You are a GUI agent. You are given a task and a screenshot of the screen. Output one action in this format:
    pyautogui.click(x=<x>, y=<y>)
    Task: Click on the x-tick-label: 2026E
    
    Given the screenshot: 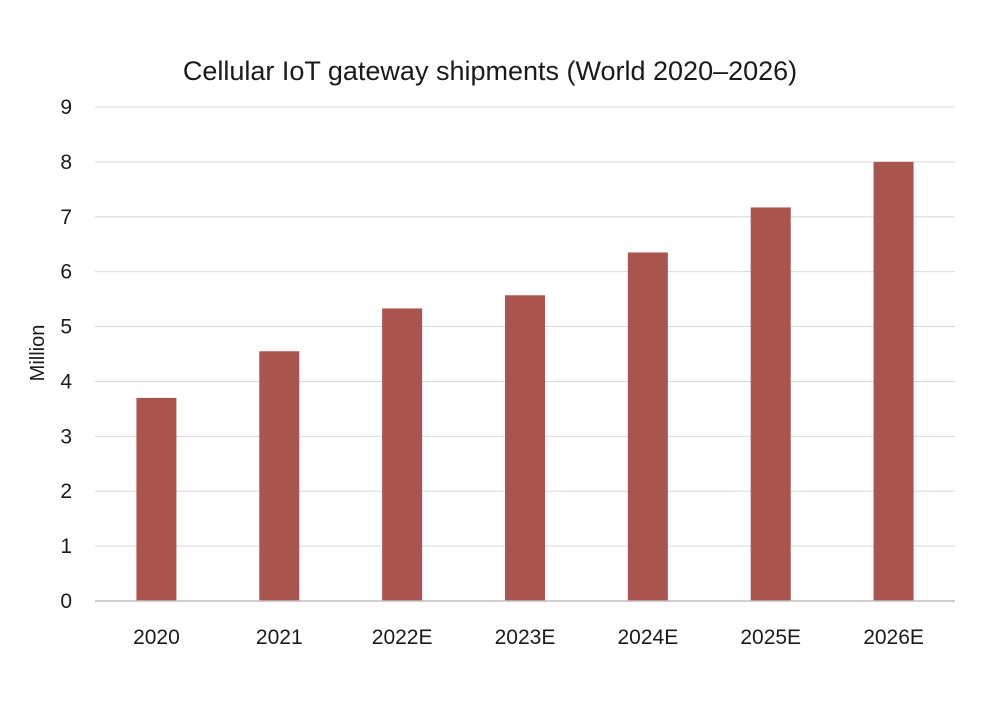 What is the action you would take?
    pyautogui.click(x=893, y=637)
    